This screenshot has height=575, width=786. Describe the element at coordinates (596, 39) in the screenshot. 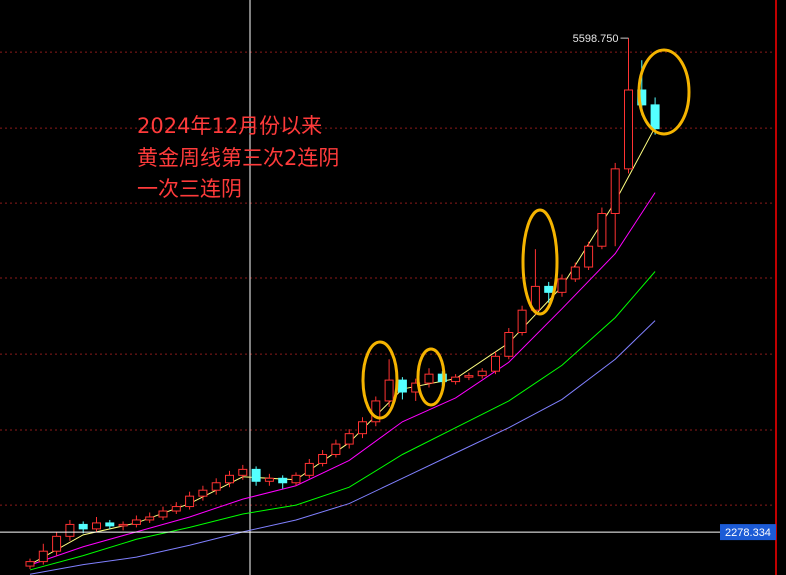

I see `max-marker-label: 5598.750` at that location.